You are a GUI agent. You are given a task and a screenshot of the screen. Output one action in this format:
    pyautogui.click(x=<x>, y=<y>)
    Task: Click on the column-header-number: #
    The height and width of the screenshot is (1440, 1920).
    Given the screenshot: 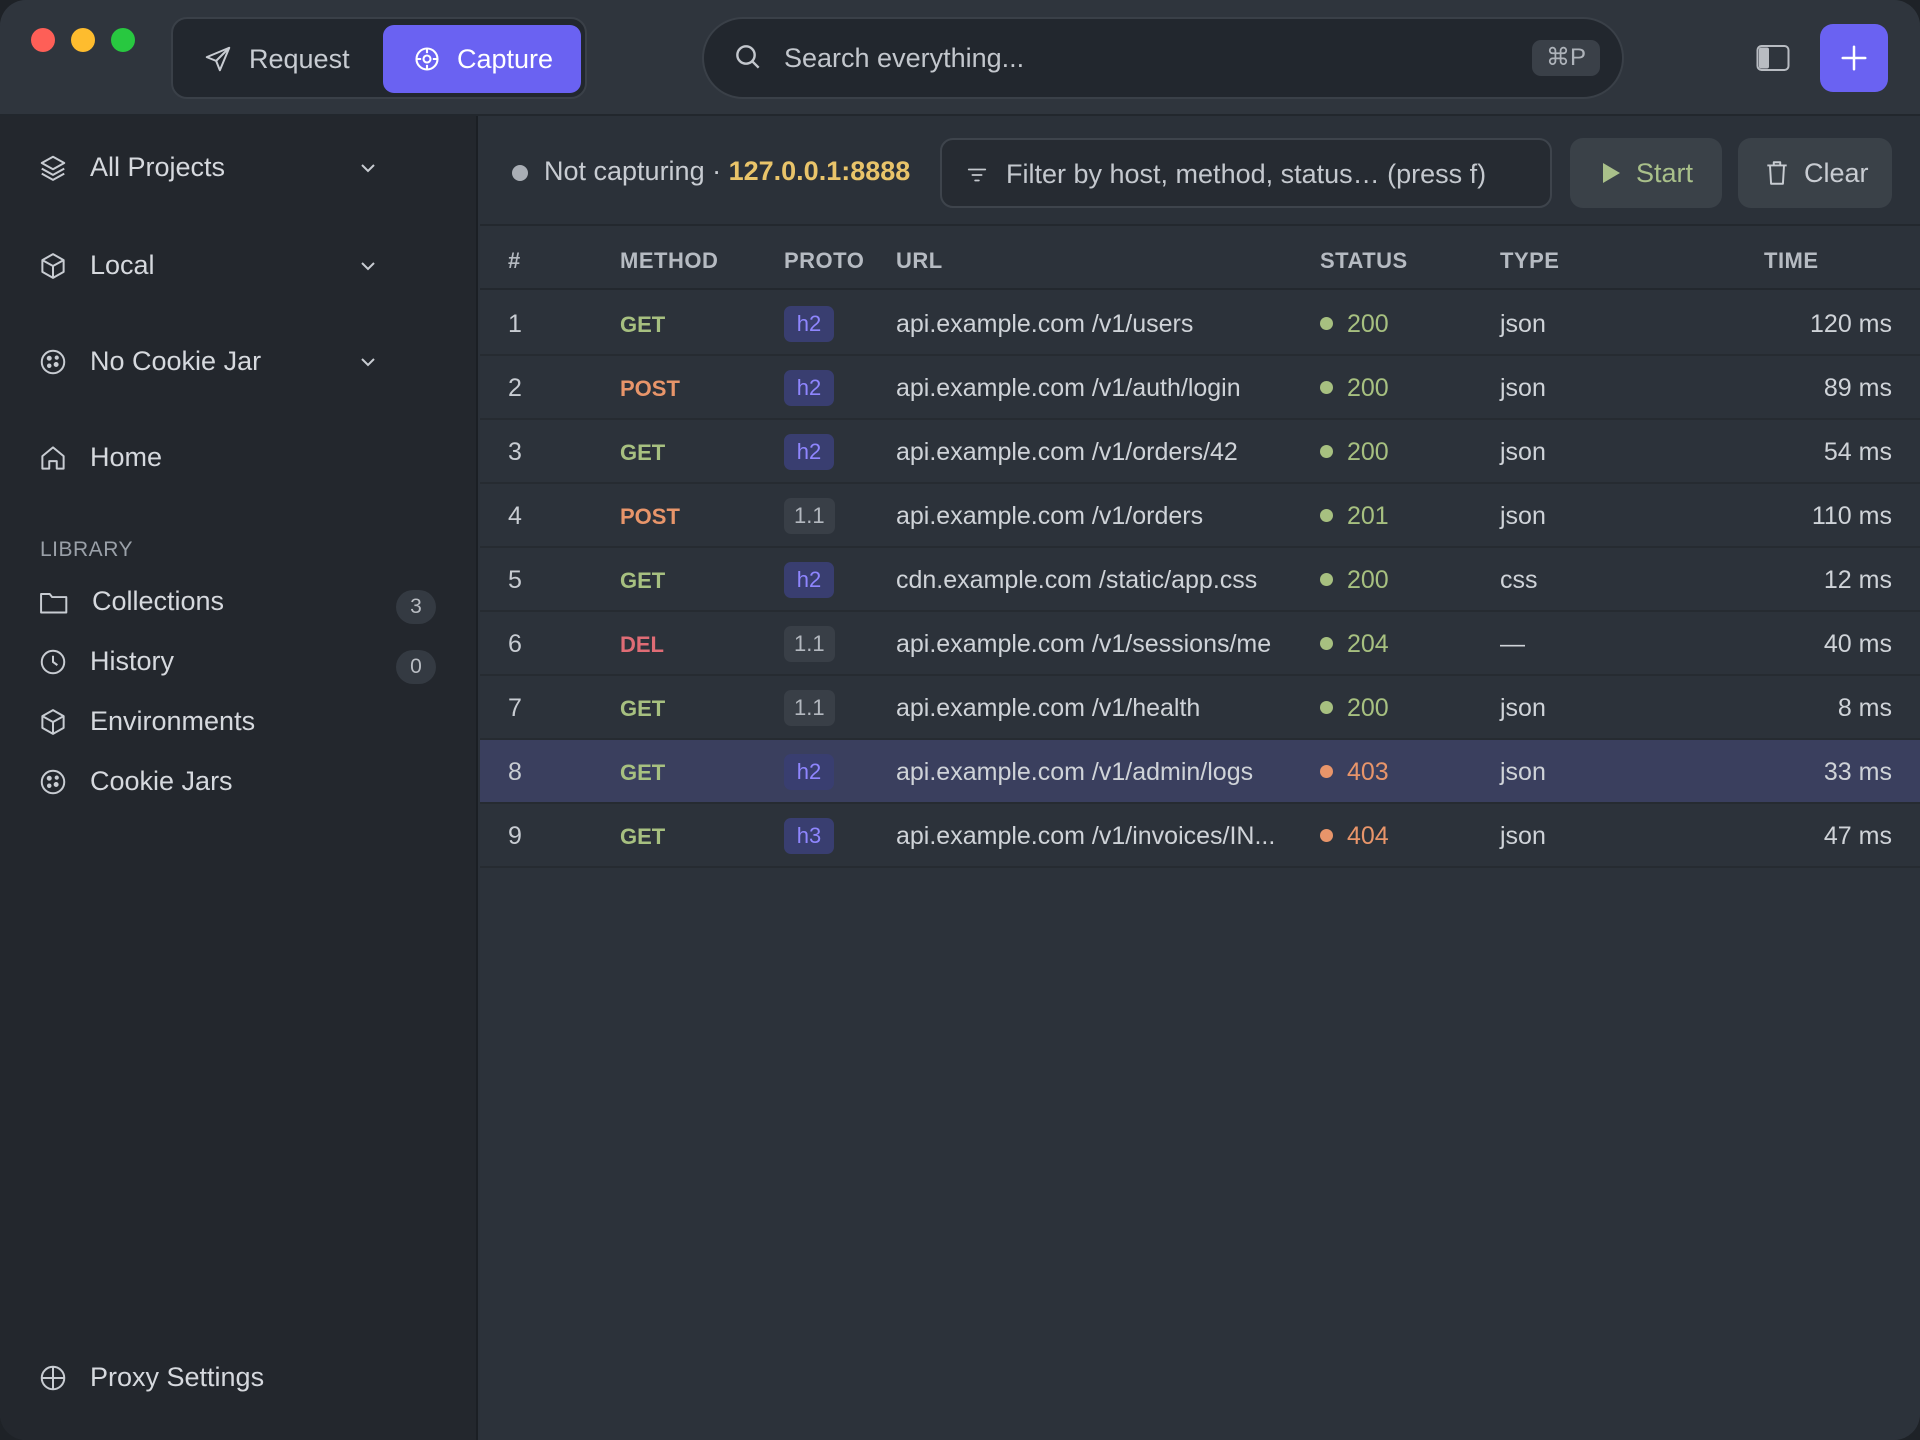 What is the action you would take?
    pyautogui.click(x=514, y=260)
    